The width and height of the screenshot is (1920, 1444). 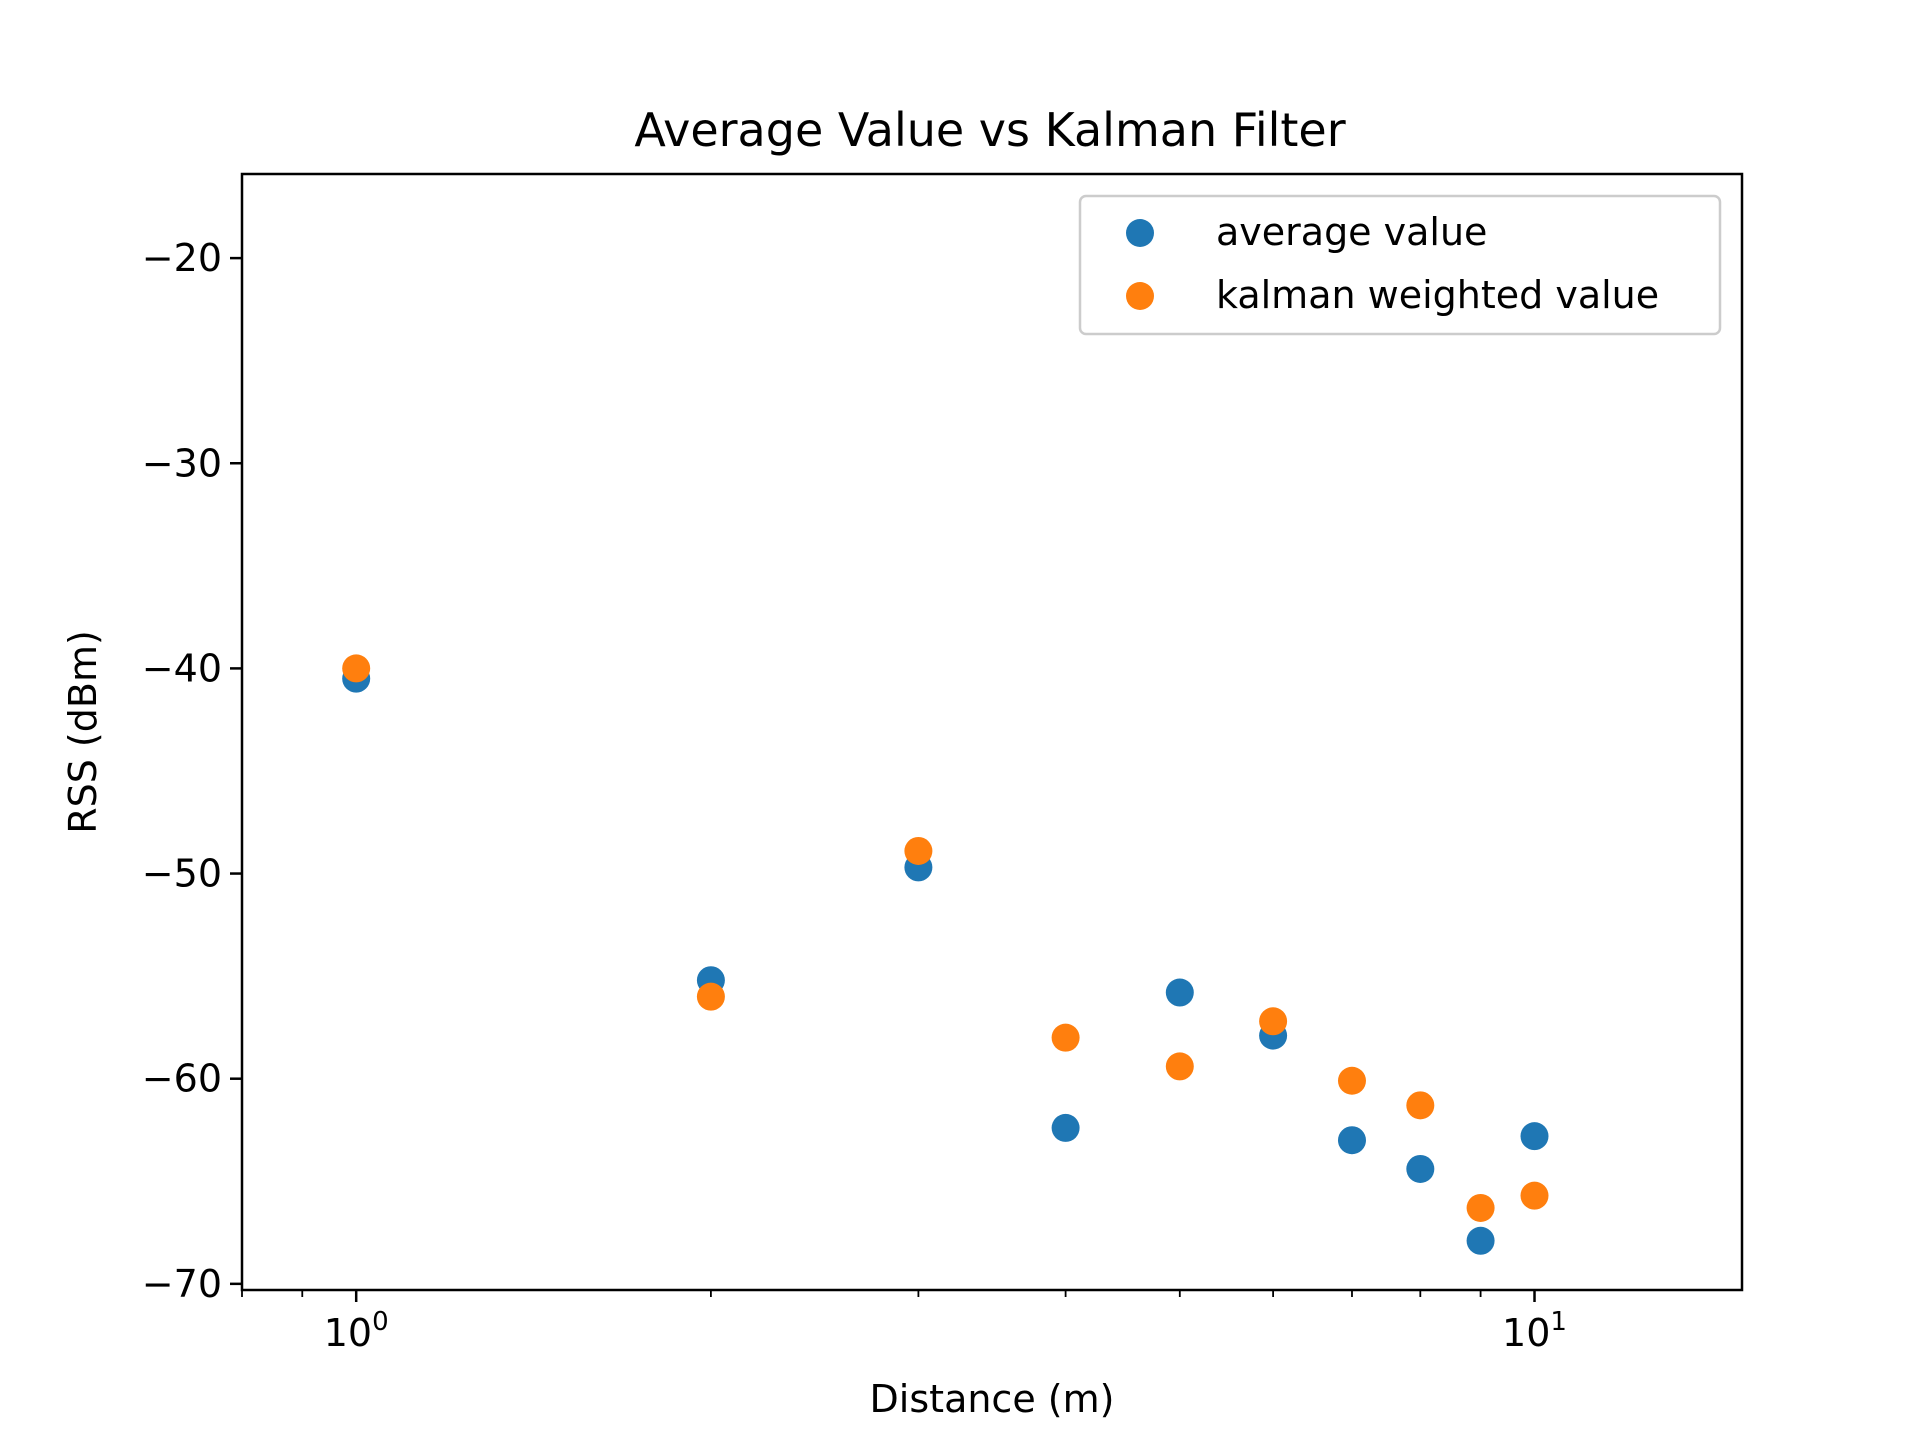 I want to click on legend-box, so click(x=1400, y=265).